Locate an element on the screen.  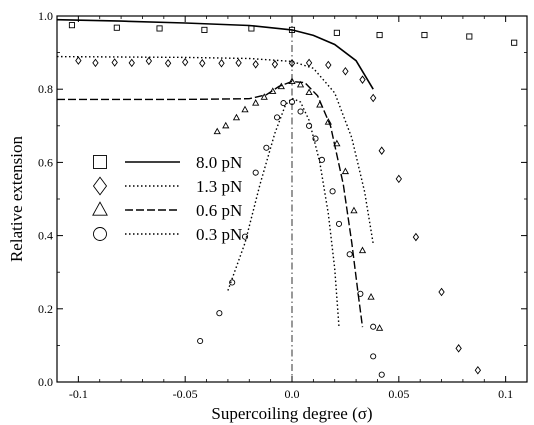
legend-label-1p3-pn: 1.3 pN is located at coordinates (219, 186).